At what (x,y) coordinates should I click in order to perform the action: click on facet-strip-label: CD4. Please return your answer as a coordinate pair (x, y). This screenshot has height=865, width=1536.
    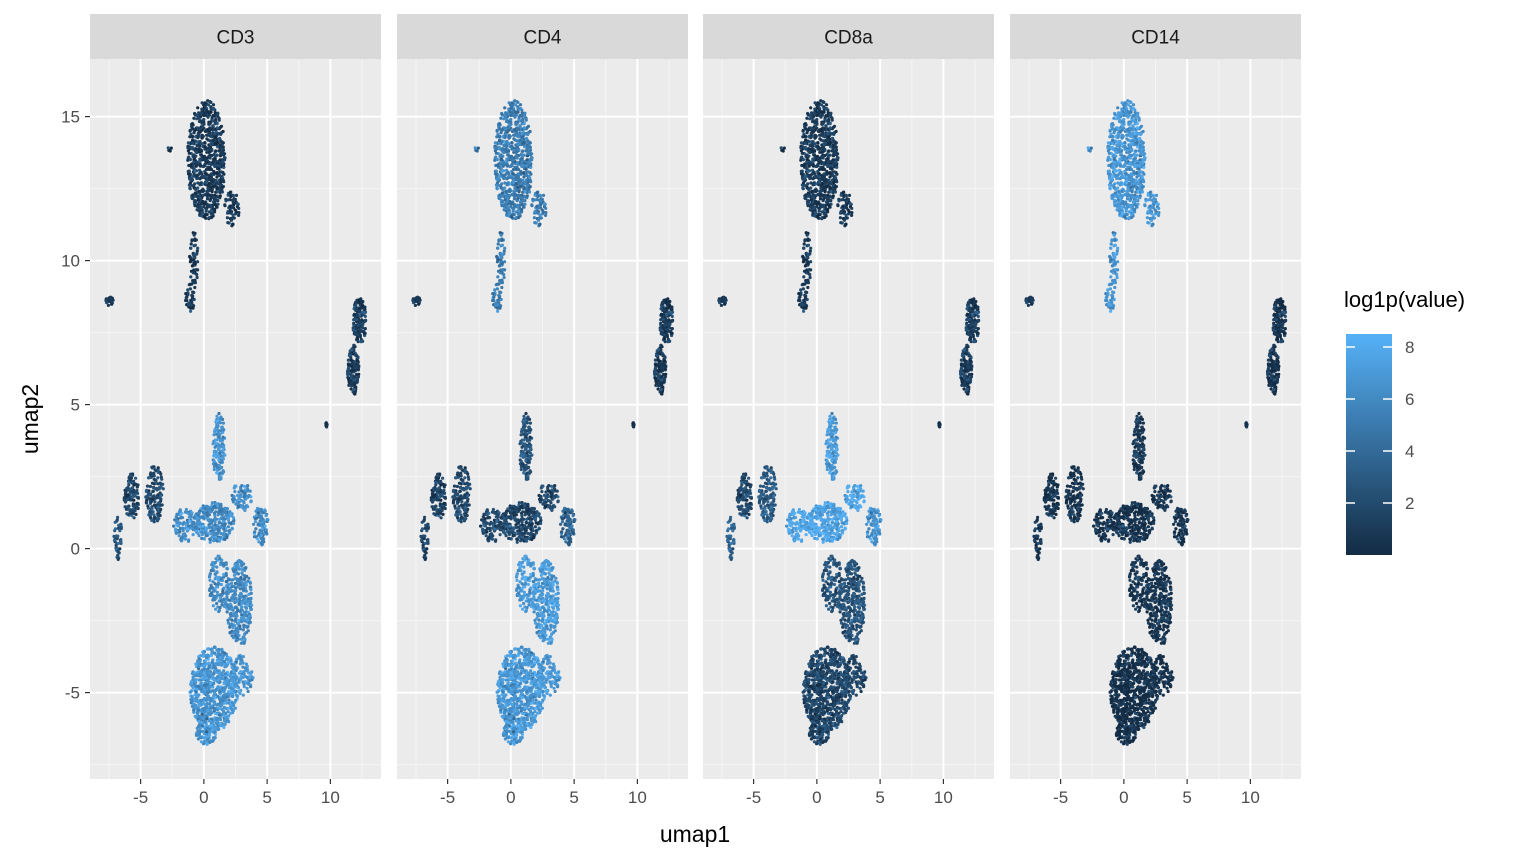
    Looking at the image, I should click on (542, 38).